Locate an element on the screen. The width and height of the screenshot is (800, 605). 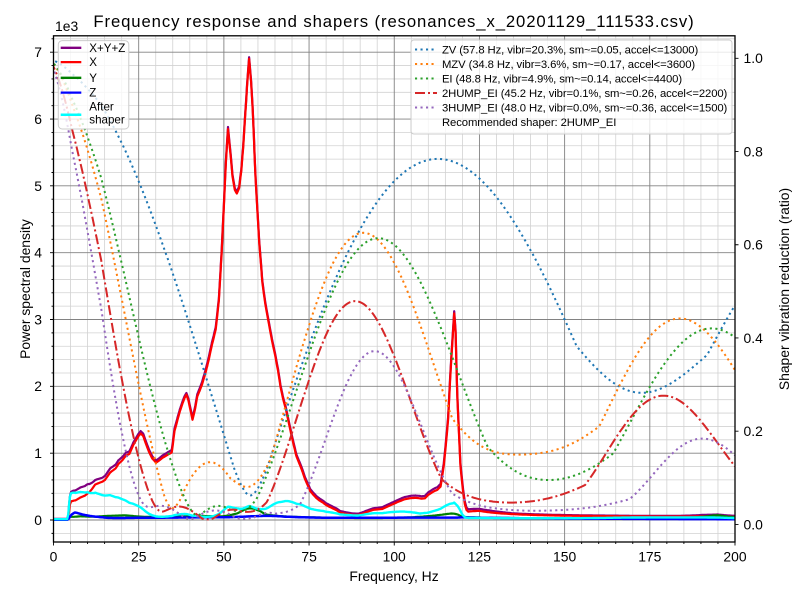
svg-text: 175 is located at coordinates (649, 557).